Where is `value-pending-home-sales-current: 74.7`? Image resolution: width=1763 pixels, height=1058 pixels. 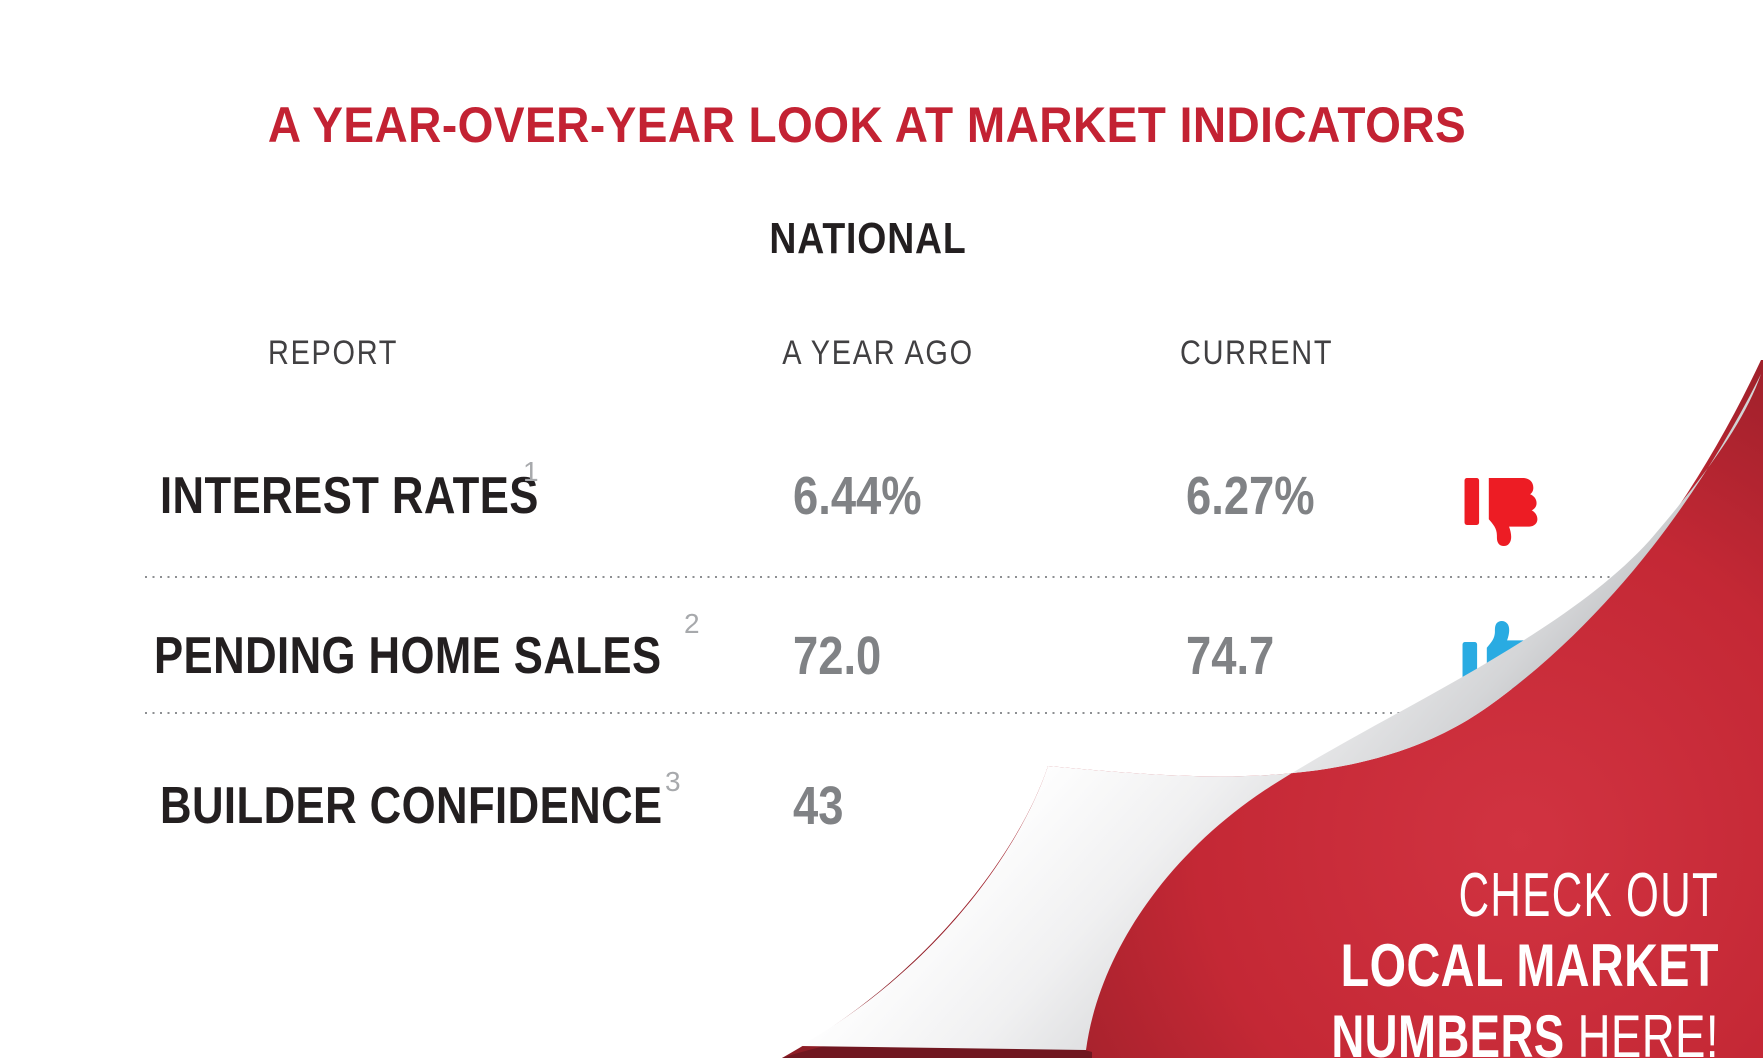
value-pending-home-sales-current: 74.7 is located at coordinates (1230, 656).